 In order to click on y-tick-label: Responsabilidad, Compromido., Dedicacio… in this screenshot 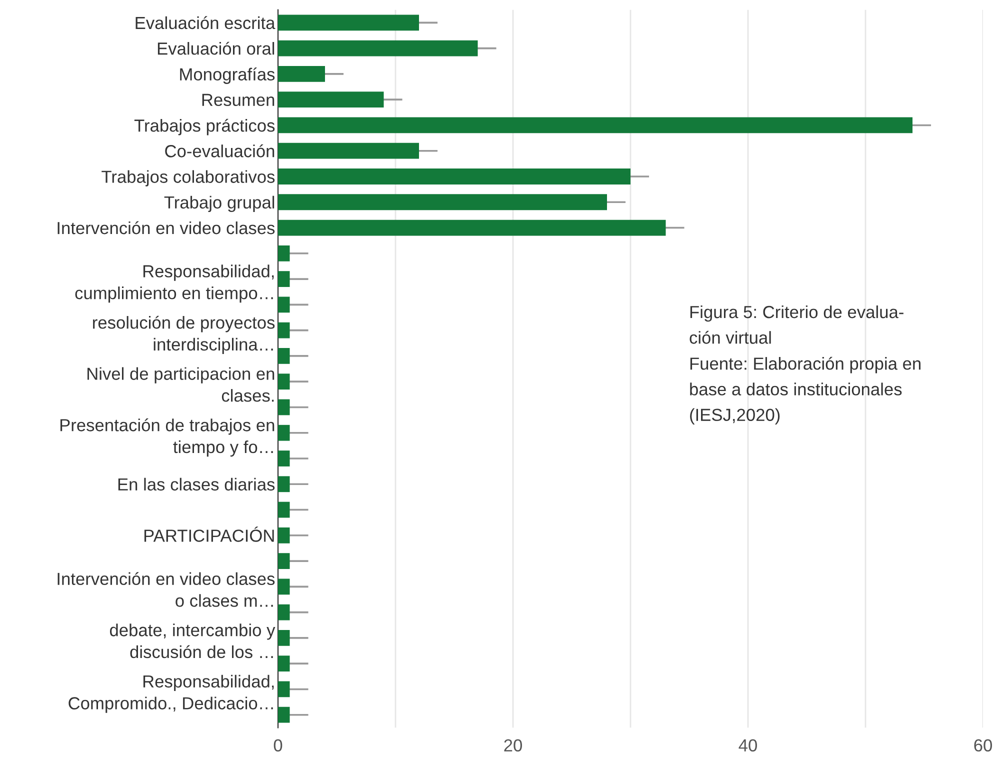, I will do `click(171, 693)`.